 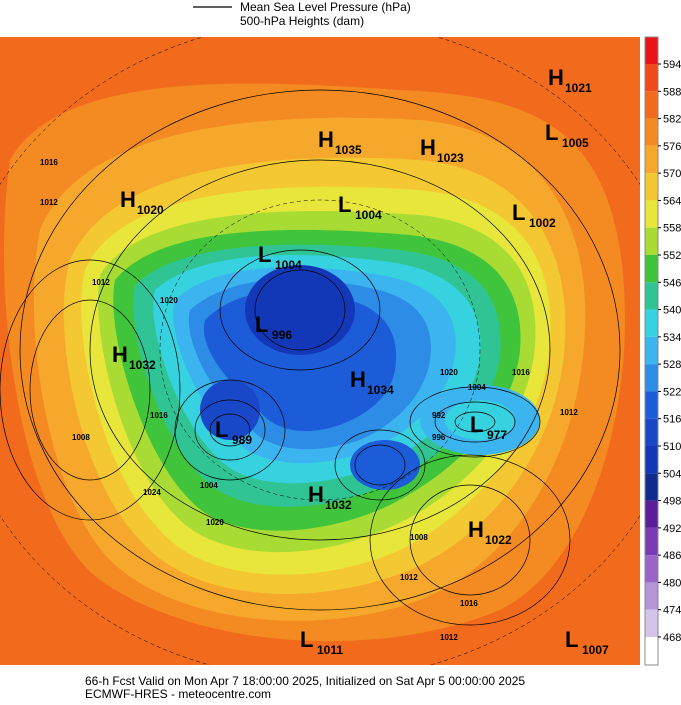 I want to click on center-value: 1021, so click(x=578, y=88).